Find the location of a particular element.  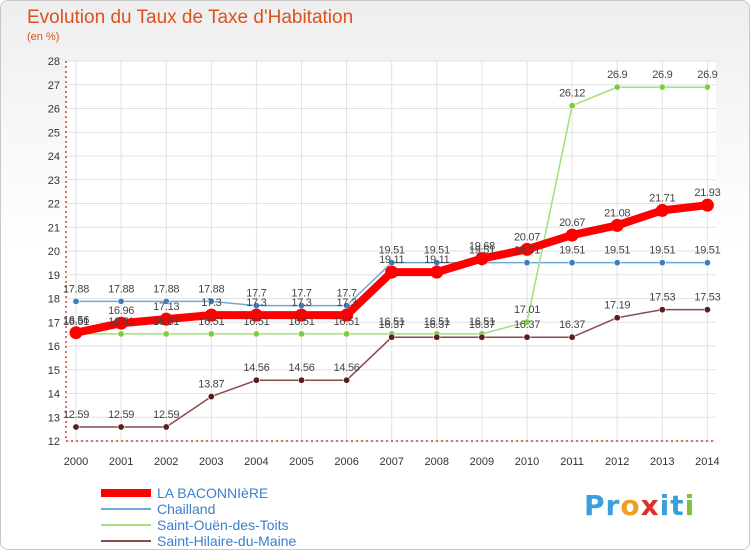

data-label: 21.93 is located at coordinates (707, 193).